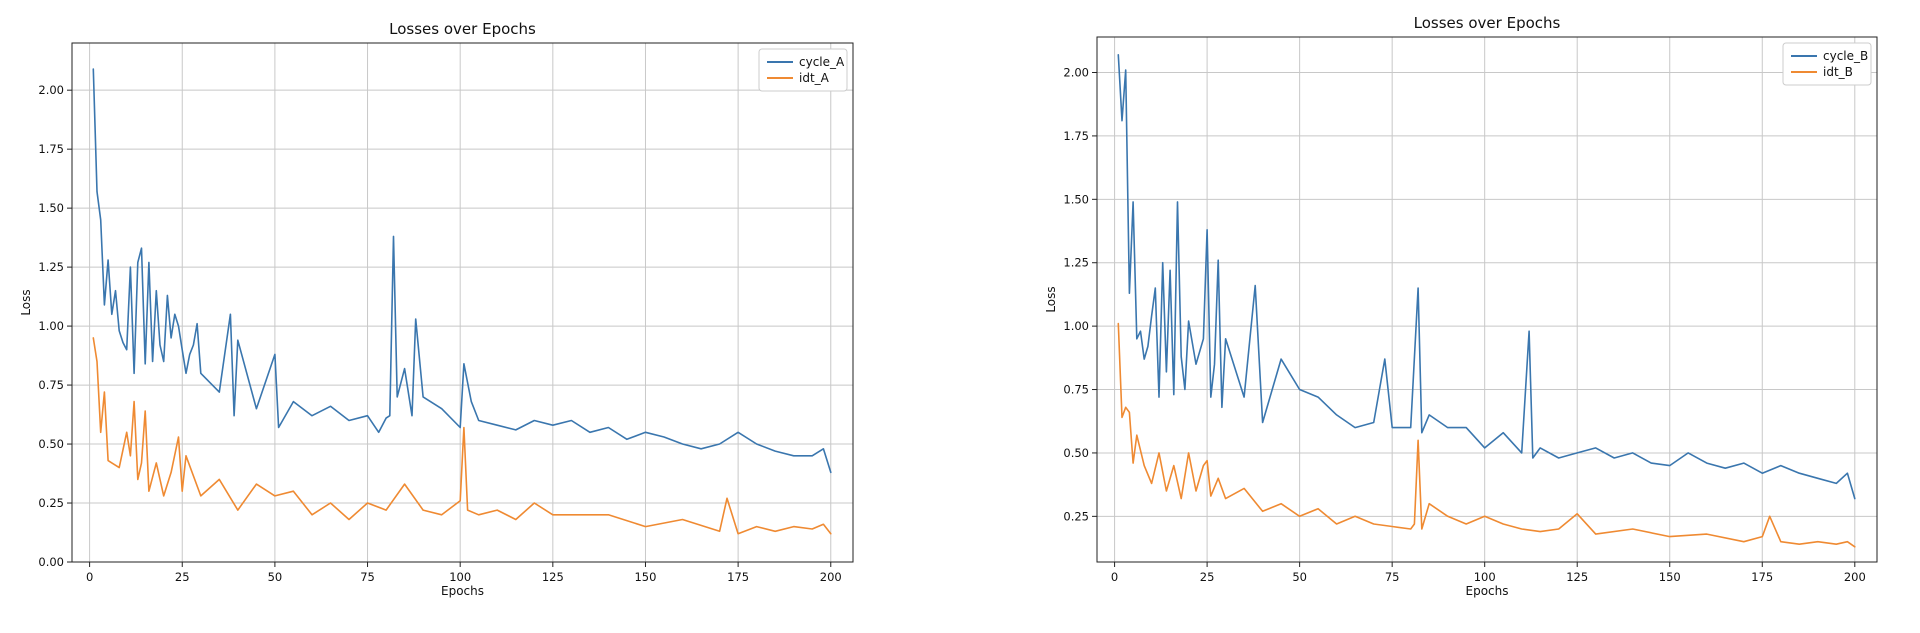 The image size is (1920, 633). Describe the element at coordinates (1838, 72) in the screenshot. I see `legend-entry-idt-B: idt_B` at that location.